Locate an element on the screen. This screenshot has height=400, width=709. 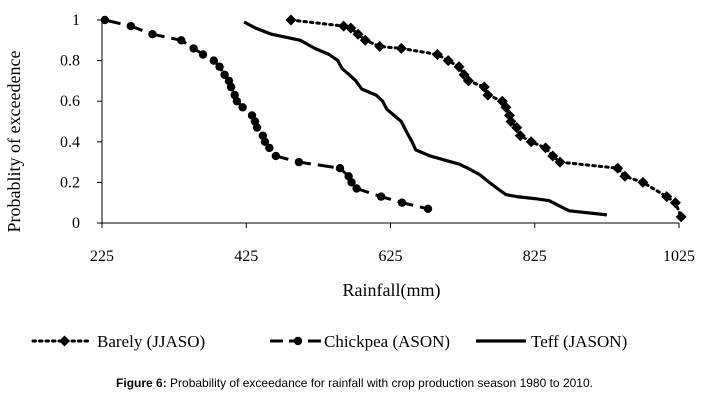
legend-item-0: Barely (JJASO) is located at coordinates (118, 341).